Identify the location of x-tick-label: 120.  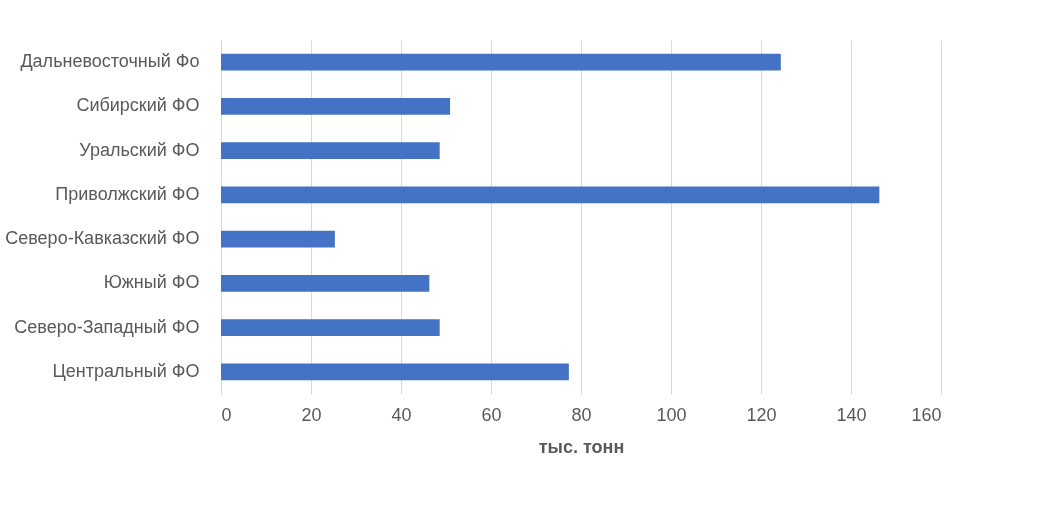
(761, 414).